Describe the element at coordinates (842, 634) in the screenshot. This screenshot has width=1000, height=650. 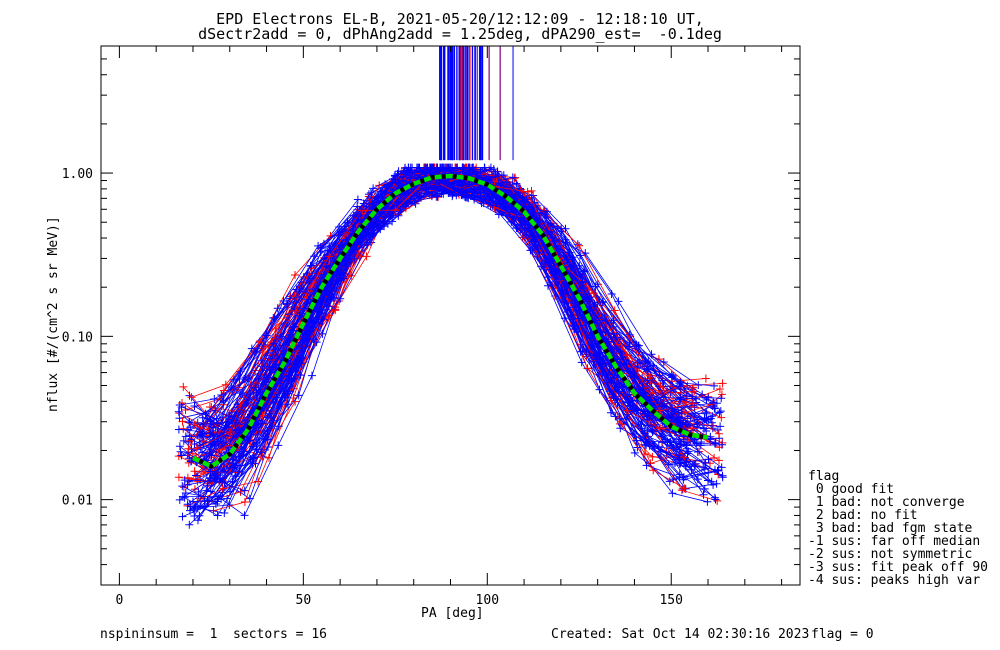
I see `footer-flag: flag = 0` at that location.